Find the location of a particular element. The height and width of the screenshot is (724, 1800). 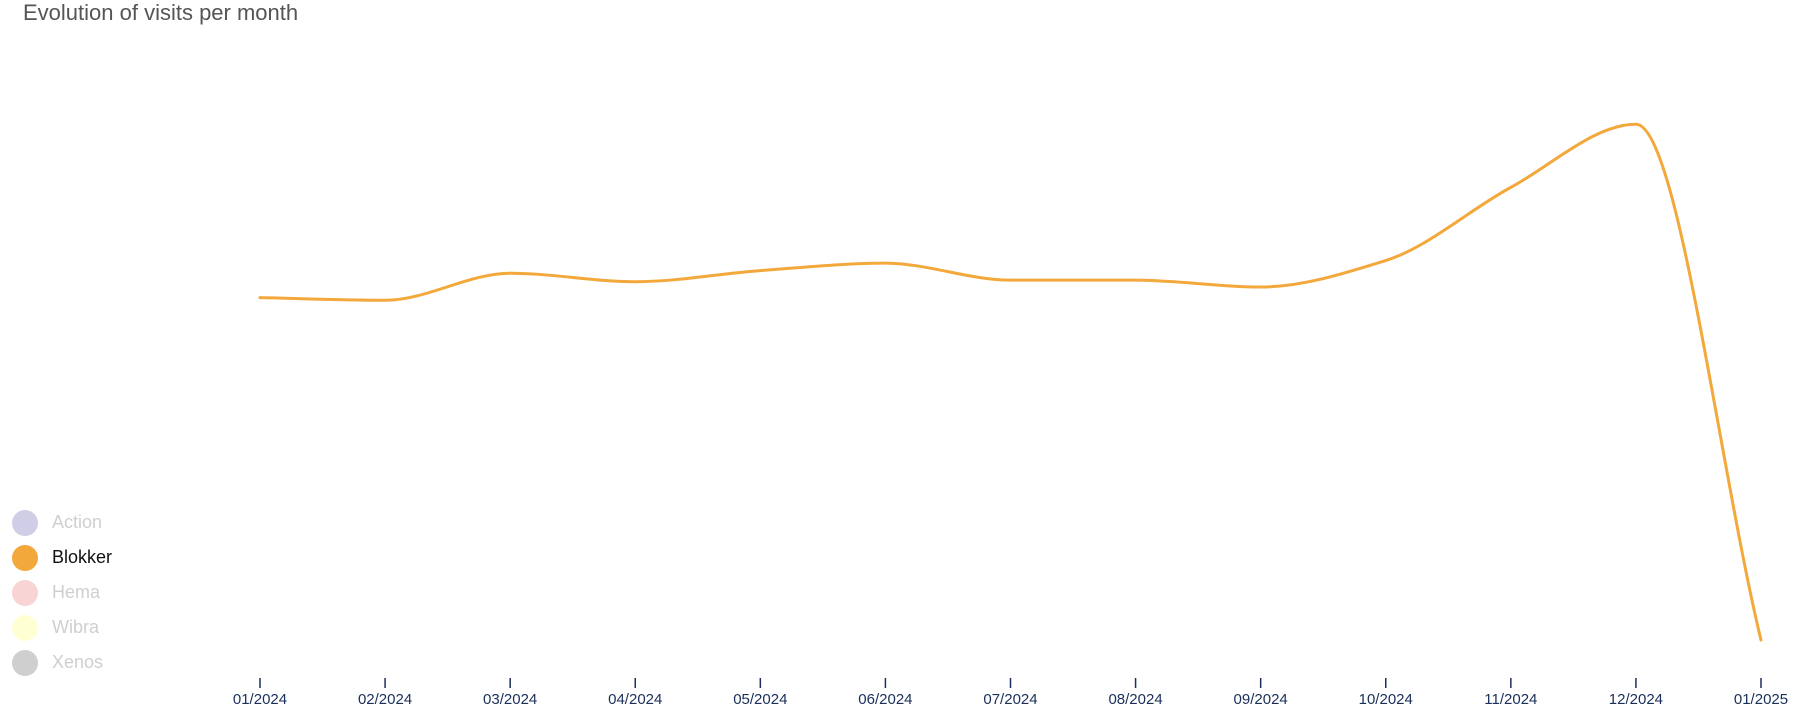

legend-item-hema: Hema is located at coordinates (62, 592).